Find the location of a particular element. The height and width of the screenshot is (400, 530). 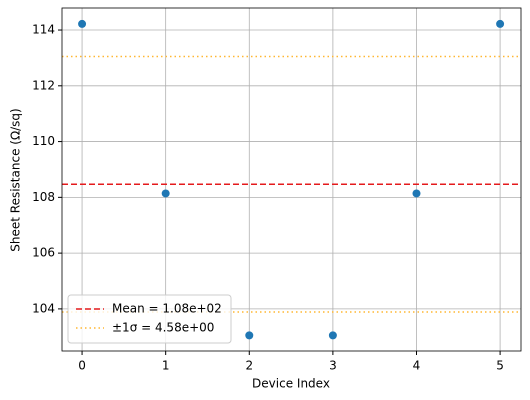

x-tick-label: 2 is located at coordinates (249, 366).